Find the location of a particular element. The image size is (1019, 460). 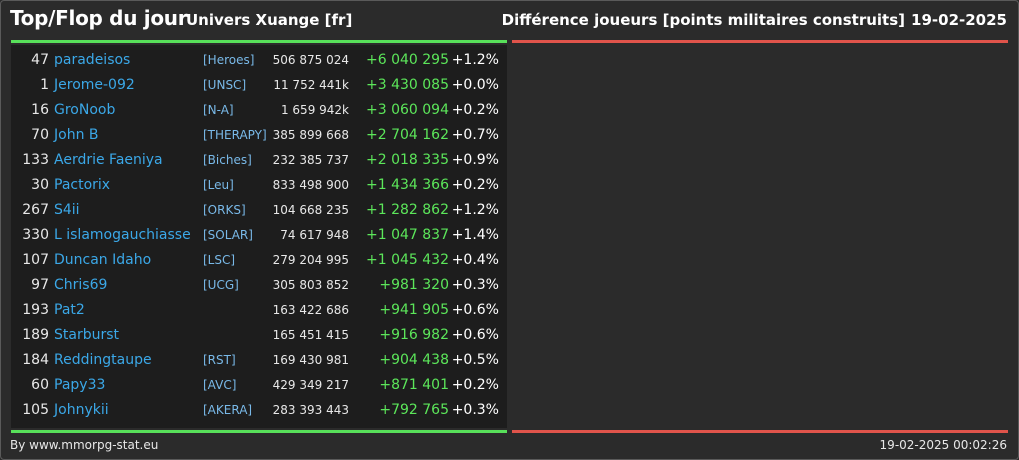

player-row: 60 Papy33 [AVC] 429 349 217 +871 401 +0.2% is located at coordinates (259, 386).